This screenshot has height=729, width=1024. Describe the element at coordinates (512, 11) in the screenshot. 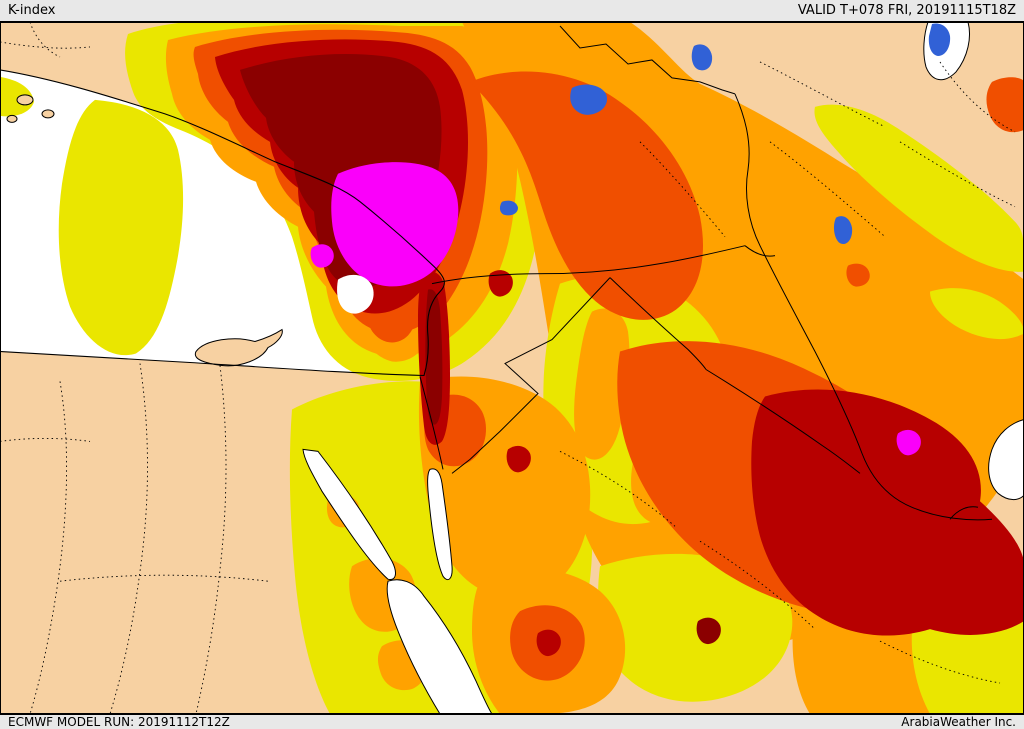

I see `header-bar: K-index VALID T+078 FRI, 20191115T18Z` at that location.